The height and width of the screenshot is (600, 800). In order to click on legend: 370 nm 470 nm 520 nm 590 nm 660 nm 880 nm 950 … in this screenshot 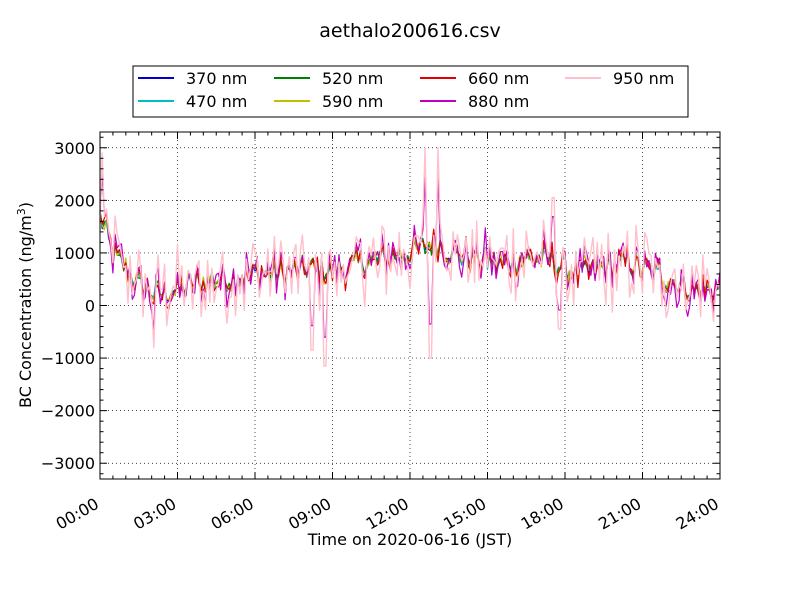, I will do `click(410, 91)`.